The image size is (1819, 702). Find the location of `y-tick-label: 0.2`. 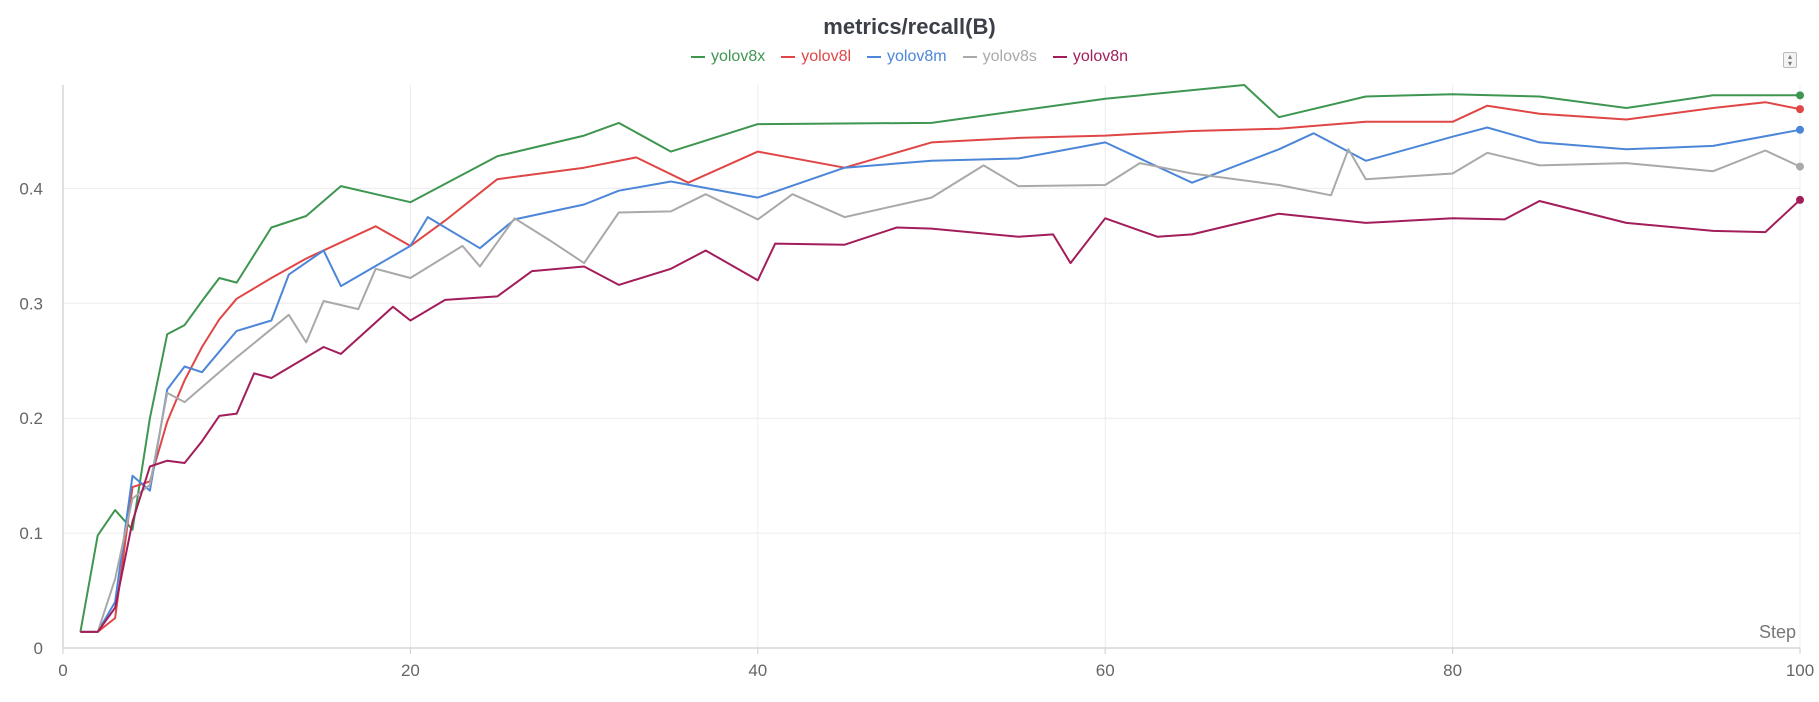

y-tick-label: 0.2 is located at coordinates (31, 418).